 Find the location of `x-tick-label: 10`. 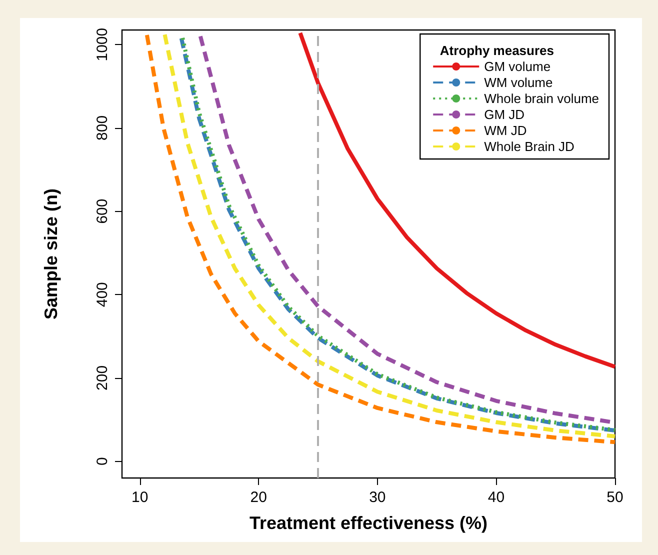

x-tick-label: 10 is located at coordinates (139, 497).